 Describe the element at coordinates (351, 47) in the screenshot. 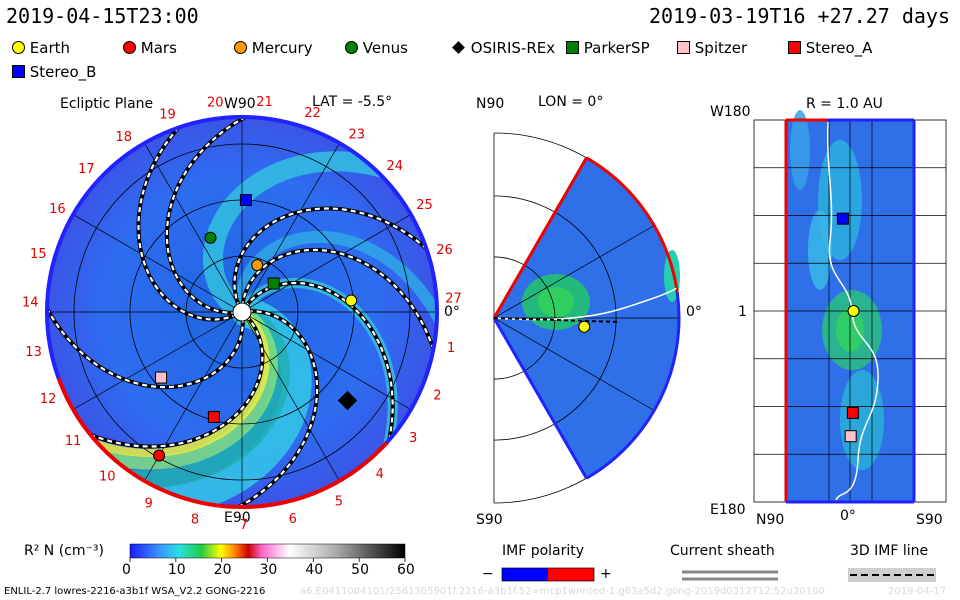

I see `venus-marker-icon` at that location.